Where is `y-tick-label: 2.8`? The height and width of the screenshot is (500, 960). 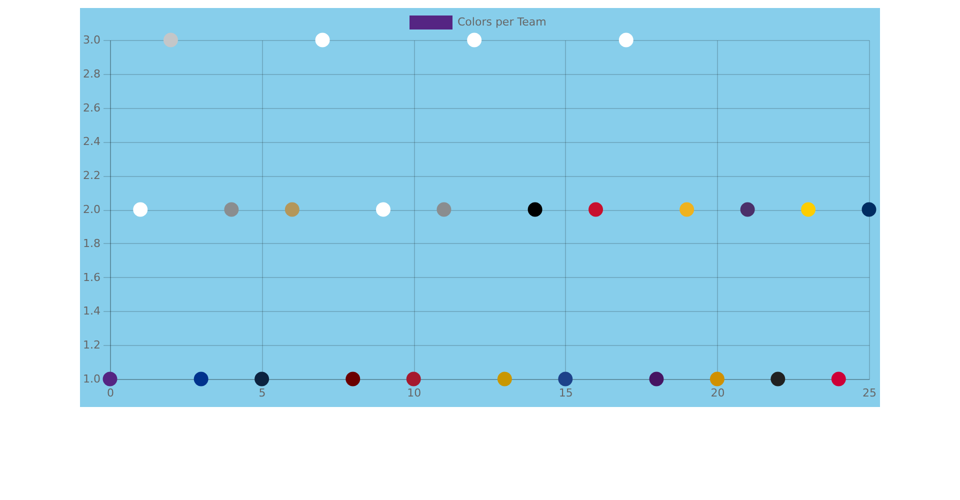 y-tick-label: 2.8 is located at coordinates (91, 73).